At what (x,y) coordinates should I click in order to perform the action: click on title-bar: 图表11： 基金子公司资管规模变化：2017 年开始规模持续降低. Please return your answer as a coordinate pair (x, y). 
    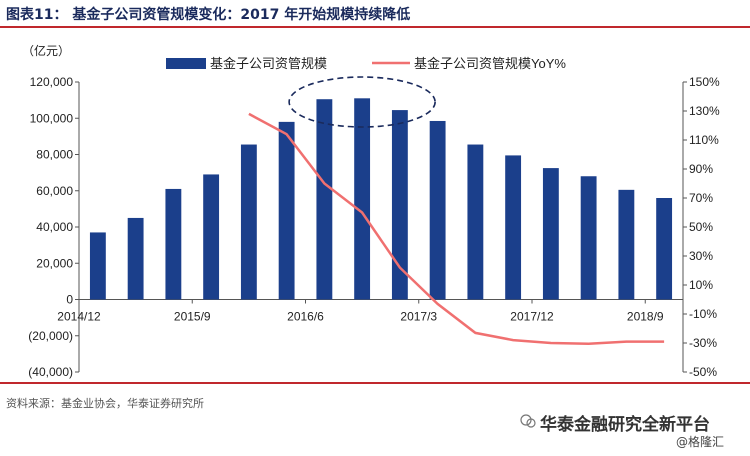
    Looking at the image, I should click on (375, 14).